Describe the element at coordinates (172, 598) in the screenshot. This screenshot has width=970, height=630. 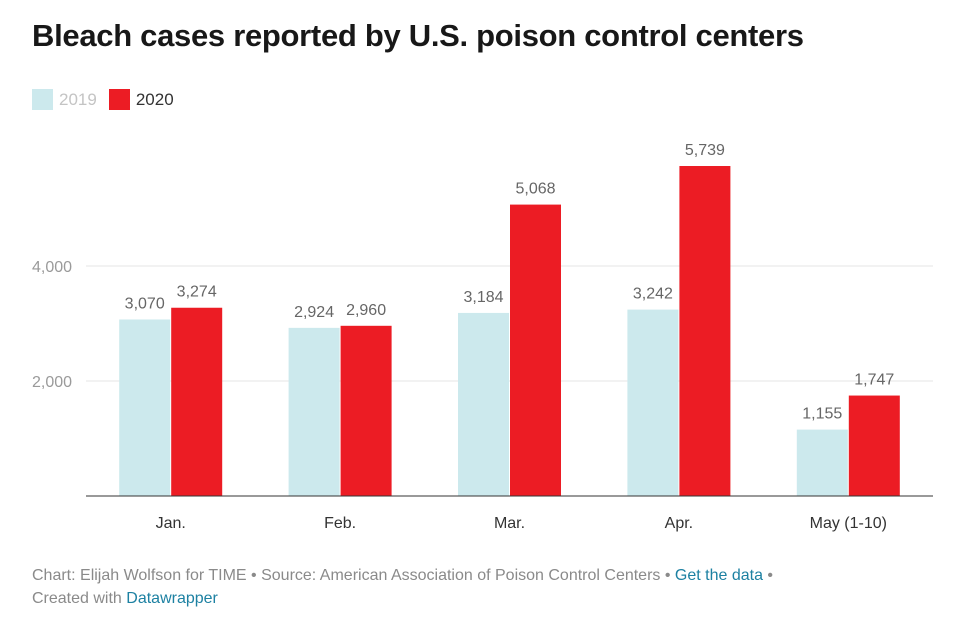
I see `datawrapper-link: Datawrapper` at that location.